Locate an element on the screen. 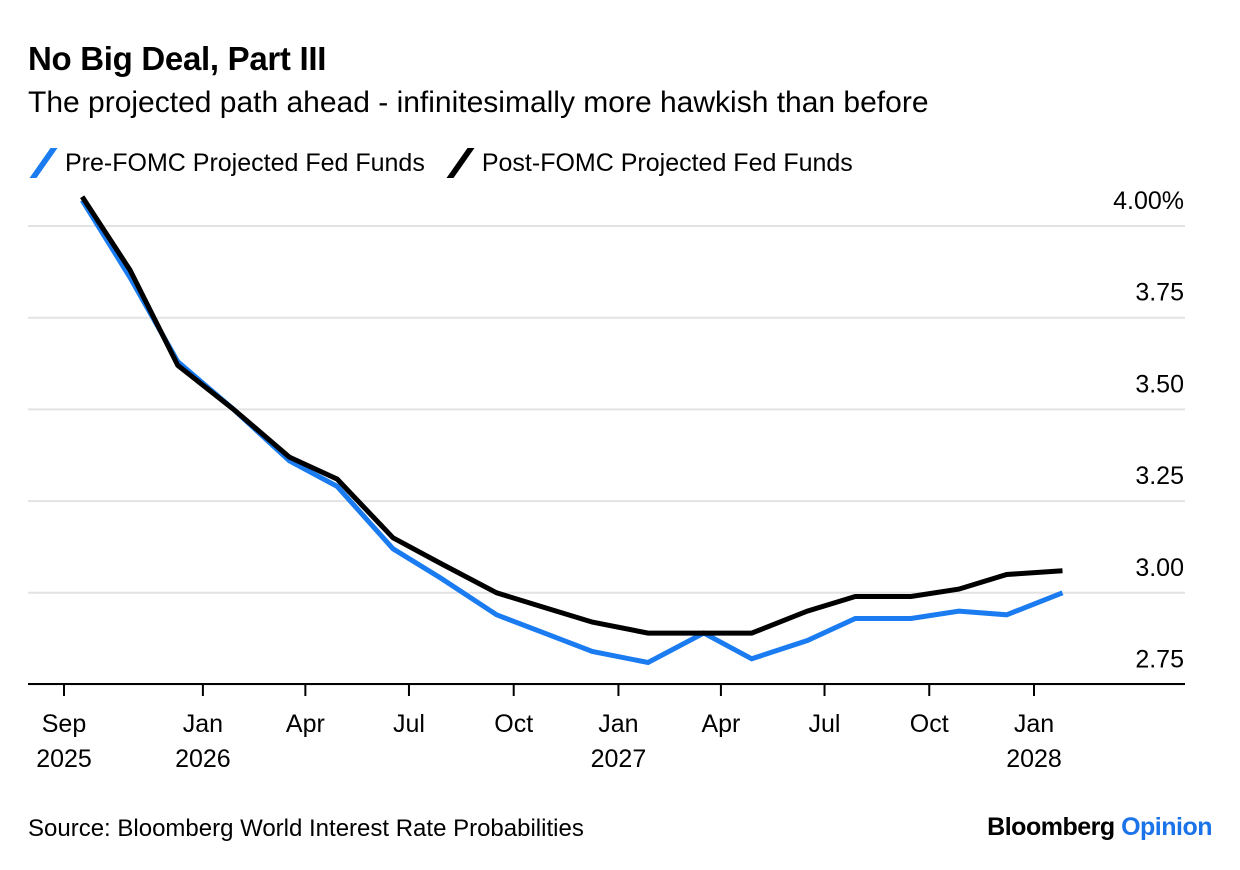  x-tick-year-label: 2025 is located at coordinates (64, 759).